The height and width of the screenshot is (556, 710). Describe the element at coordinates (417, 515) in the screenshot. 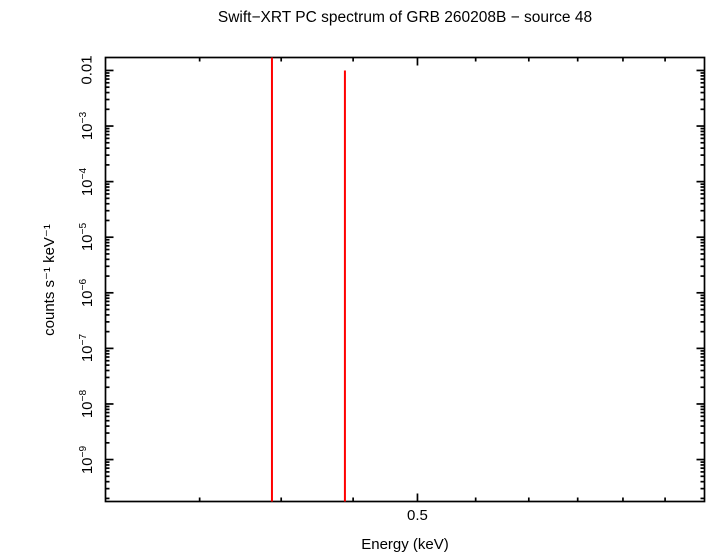

I see `x-tick-label: 0.5` at that location.